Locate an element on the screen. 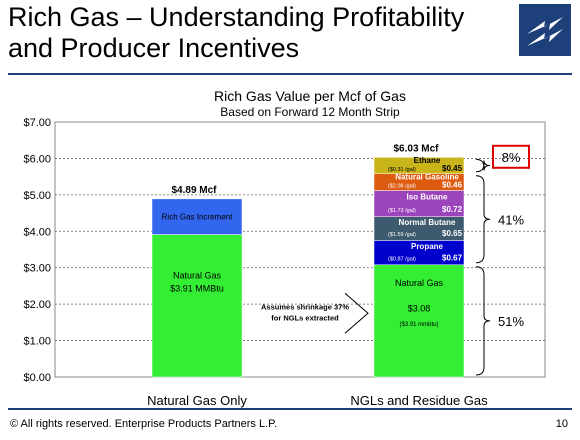  y-tick-label: $2.00 is located at coordinates (37, 305).